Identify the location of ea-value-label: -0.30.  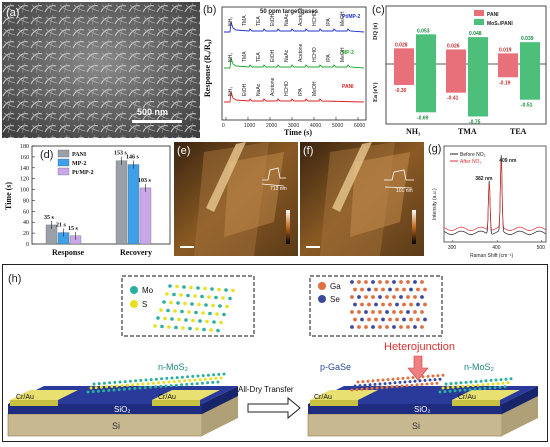
(401, 91).